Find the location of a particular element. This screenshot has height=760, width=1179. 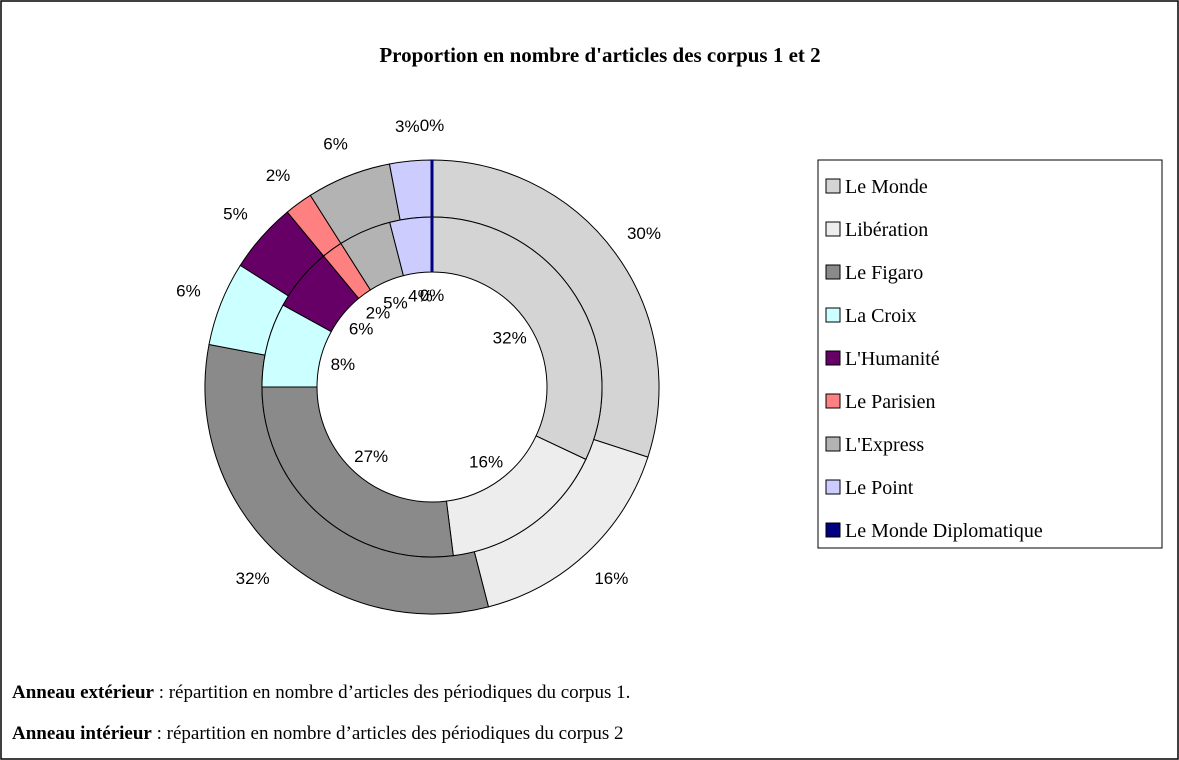

legend-label: Le Parisien is located at coordinates (890, 402).